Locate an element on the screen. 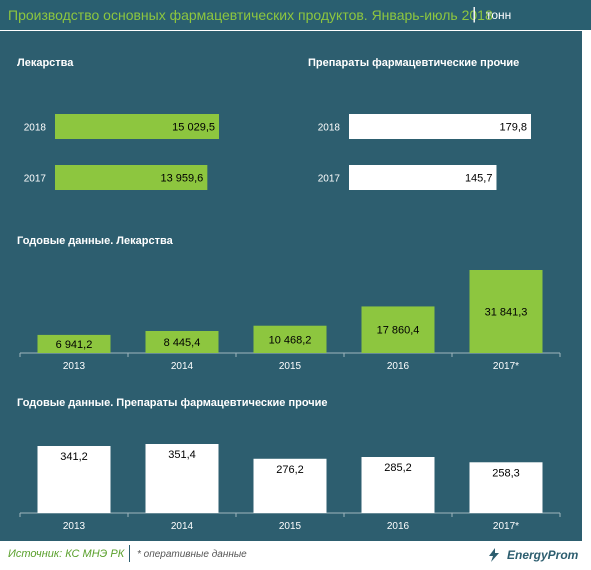 This screenshot has width=591, height=570. data-label: 6 941,2 is located at coordinates (74, 345).